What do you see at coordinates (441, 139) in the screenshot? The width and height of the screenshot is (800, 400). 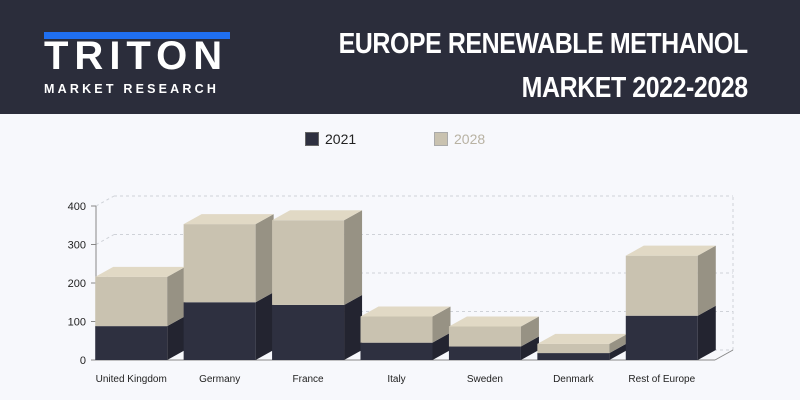 I see `legend-swatch-2028` at bounding box center [441, 139].